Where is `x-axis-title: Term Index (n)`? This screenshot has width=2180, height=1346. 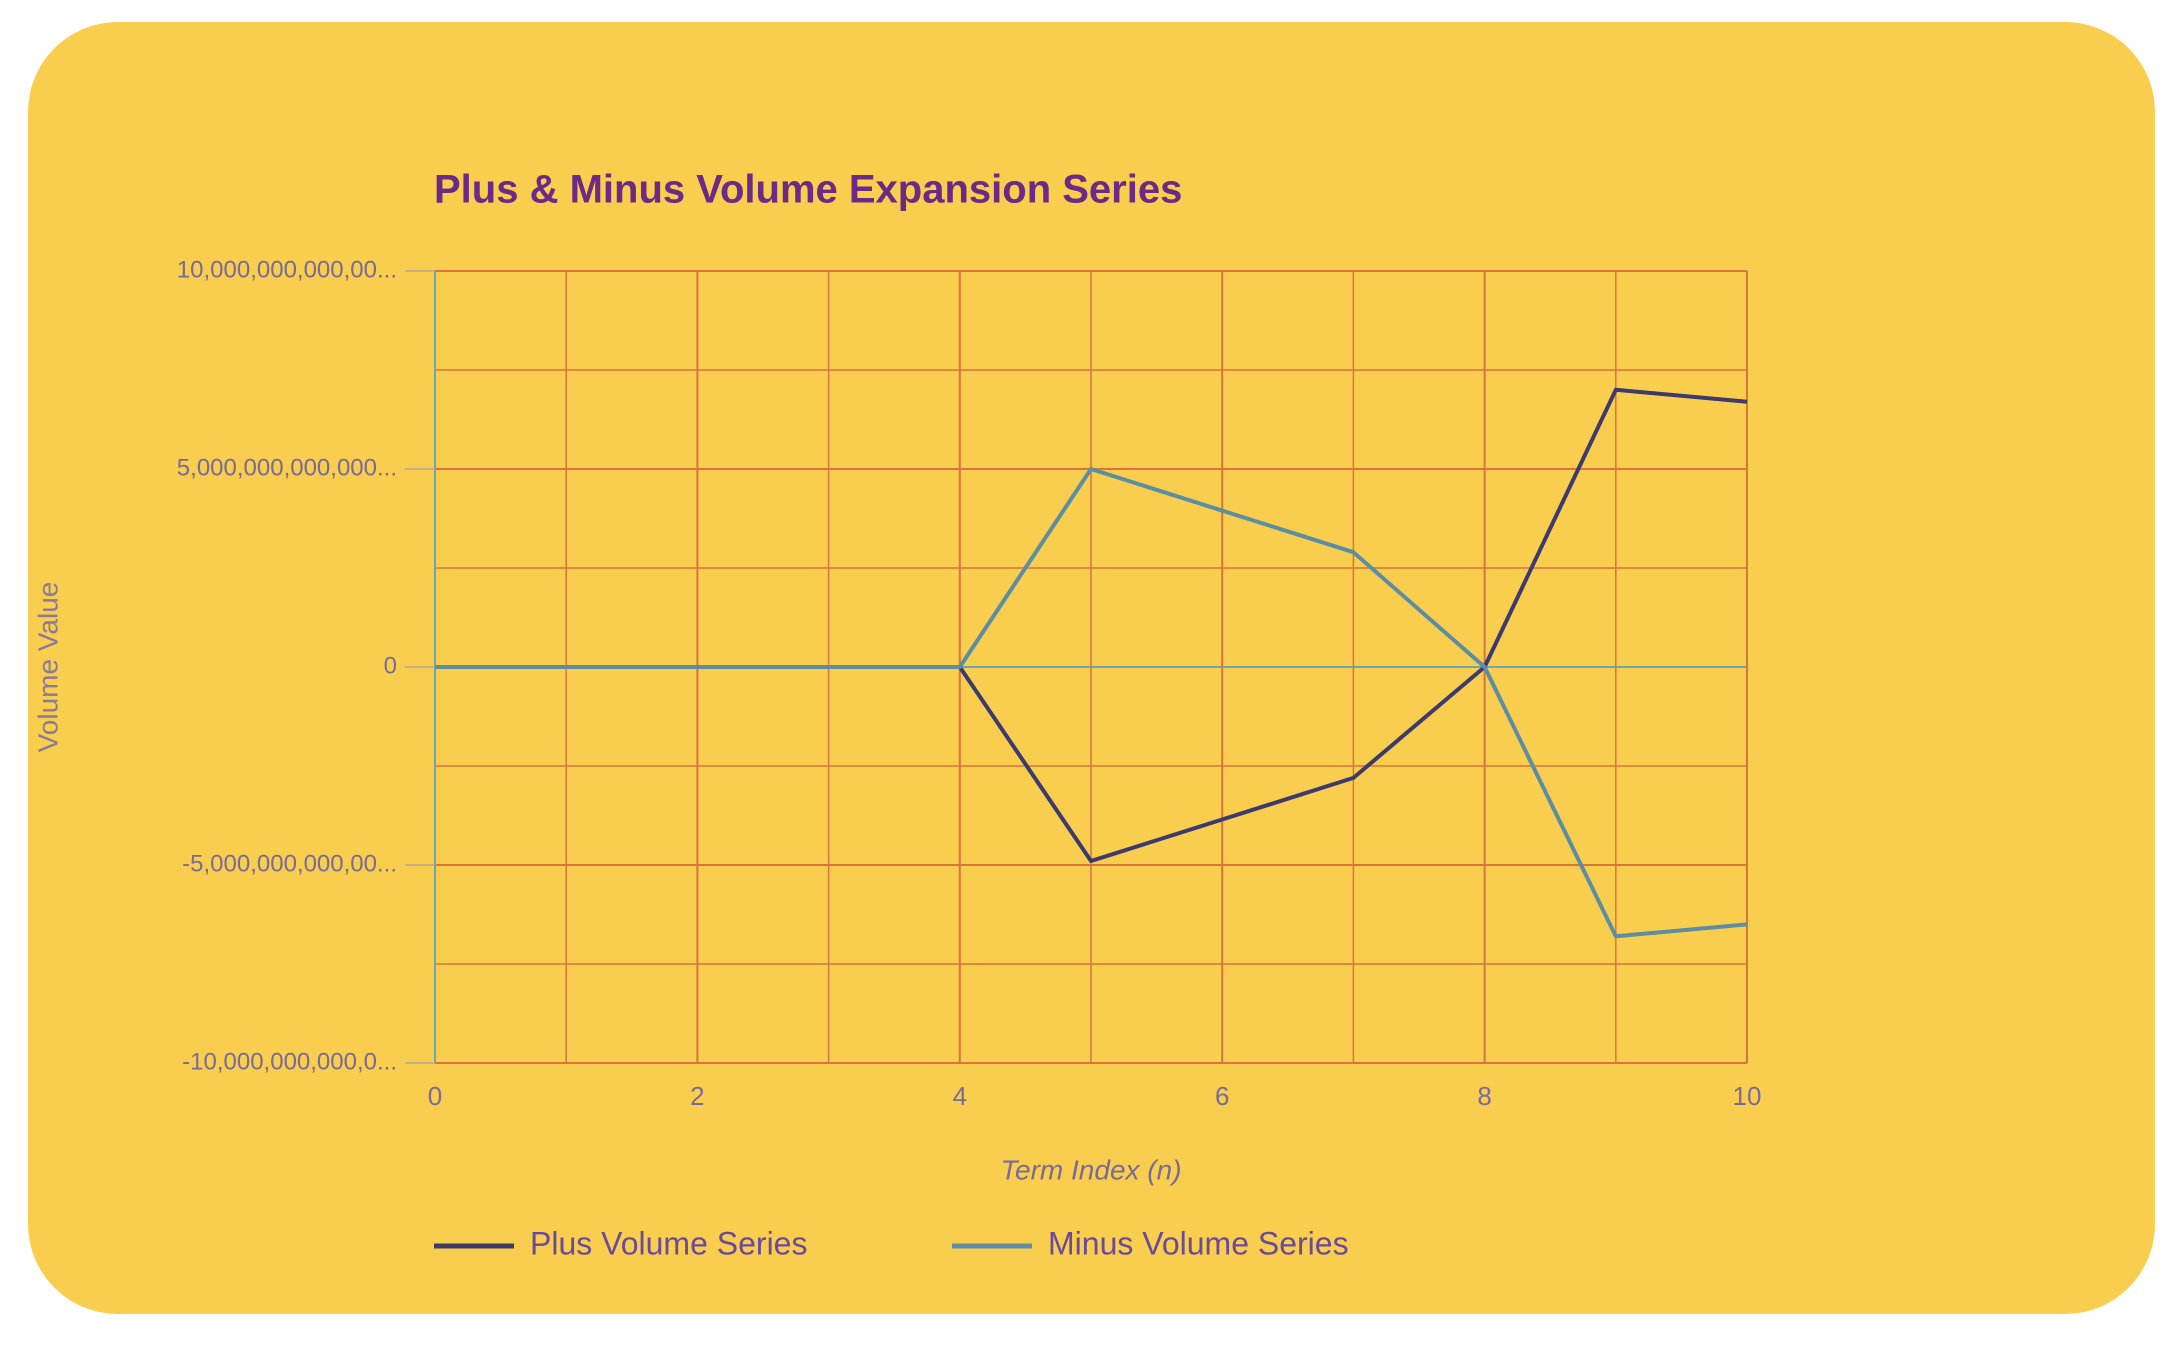 x-axis-title: Term Index (n) is located at coordinates (1090, 1169).